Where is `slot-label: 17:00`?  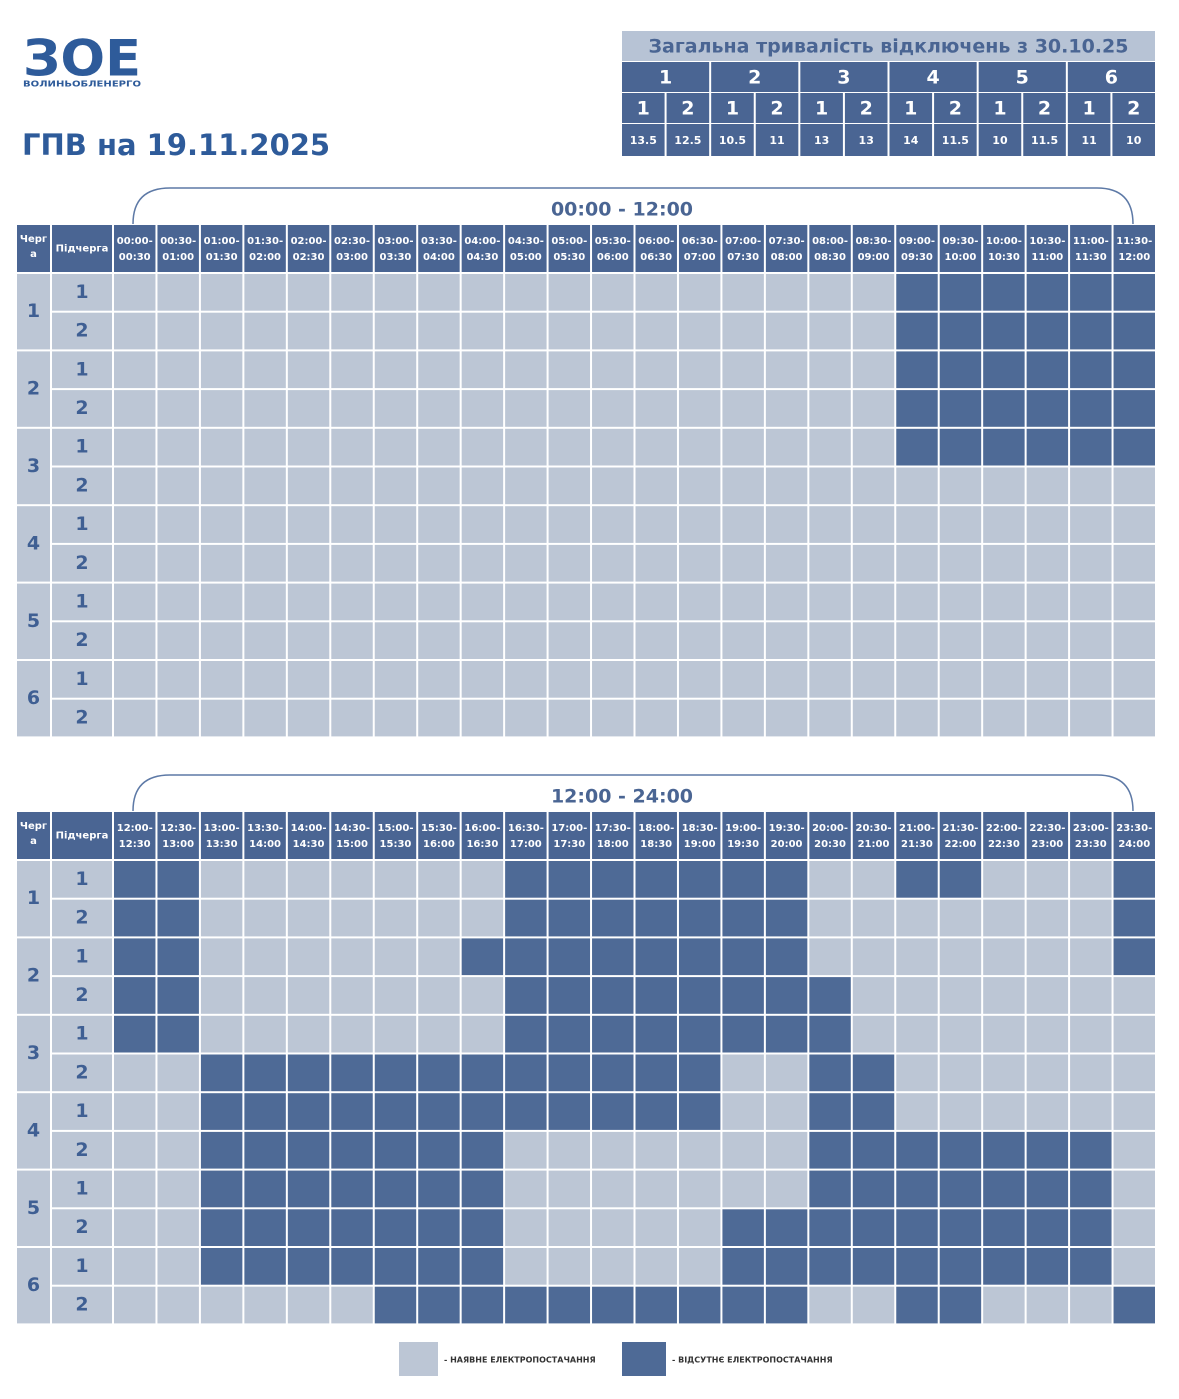 slot-label: 17:00 is located at coordinates (526, 844).